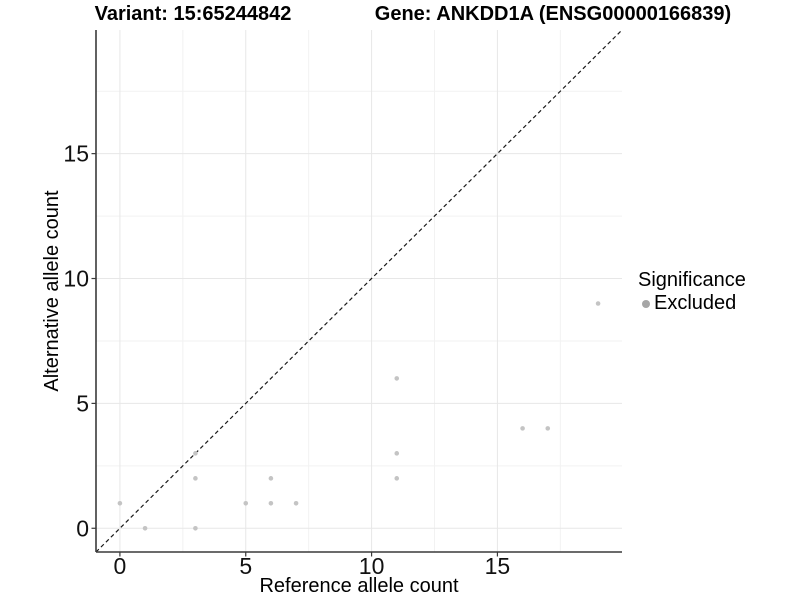 This screenshot has height=600, width=800. I want to click on plot-title-gene: Gene: ANKDD1A (ENSG00000166839), so click(553, 14).